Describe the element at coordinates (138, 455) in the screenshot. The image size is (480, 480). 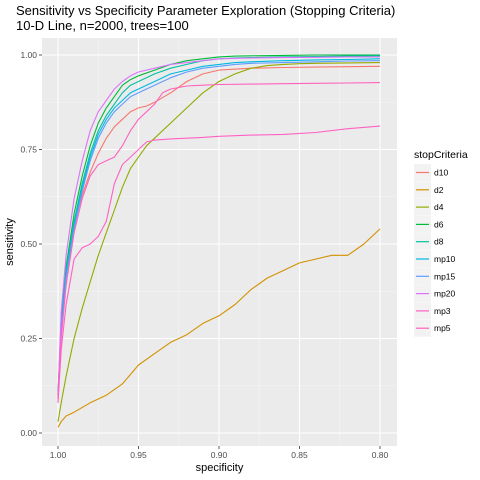
I see `x-tick-label: 0.95` at that location.